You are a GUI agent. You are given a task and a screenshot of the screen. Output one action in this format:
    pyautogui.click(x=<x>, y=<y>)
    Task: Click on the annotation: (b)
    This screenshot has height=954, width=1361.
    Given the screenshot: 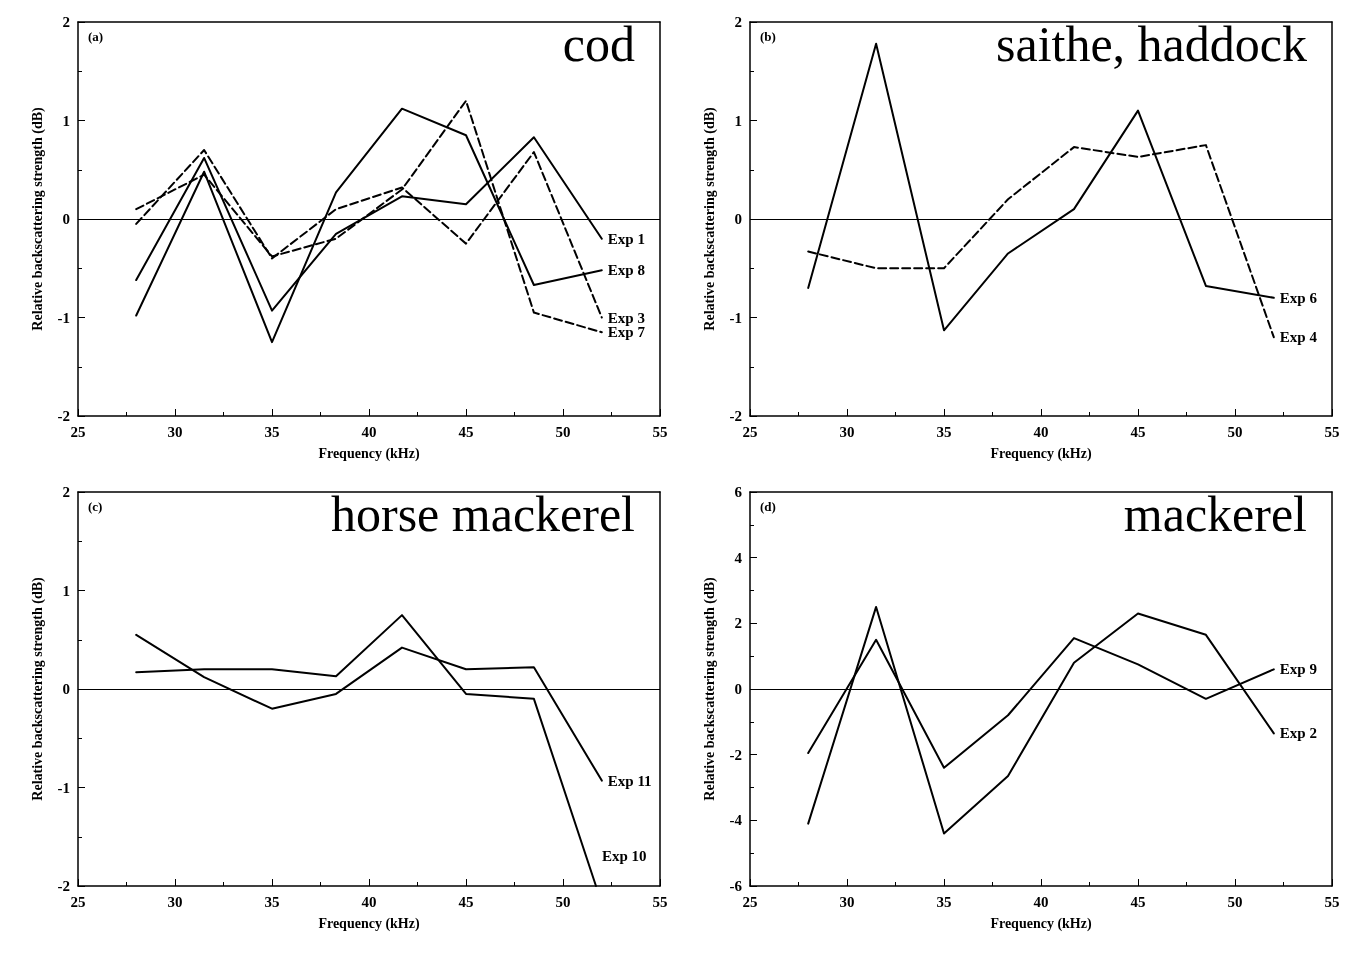 What is the action you would take?
    pyautogui.click(x=768, y=36)
    